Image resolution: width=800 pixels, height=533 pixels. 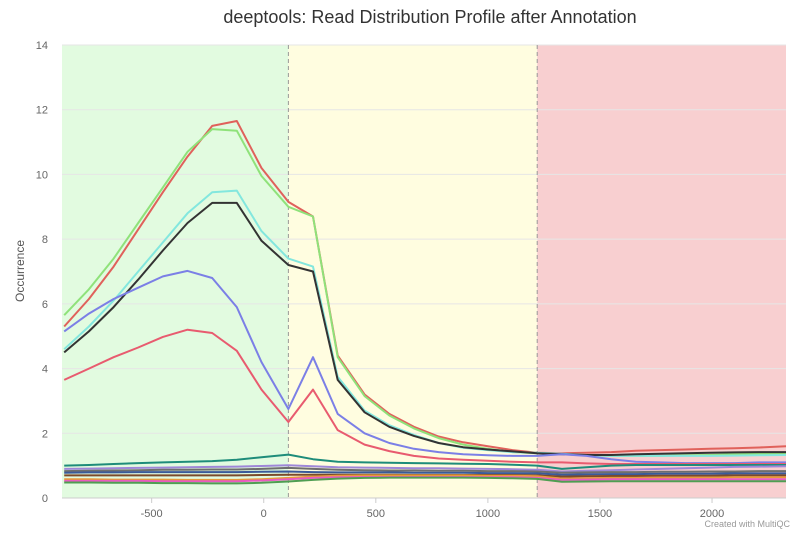 What do you see at coordinates (376, 514) in the screenshot?
I see `x-tick-label: 500` at bounding box center [376, 514].